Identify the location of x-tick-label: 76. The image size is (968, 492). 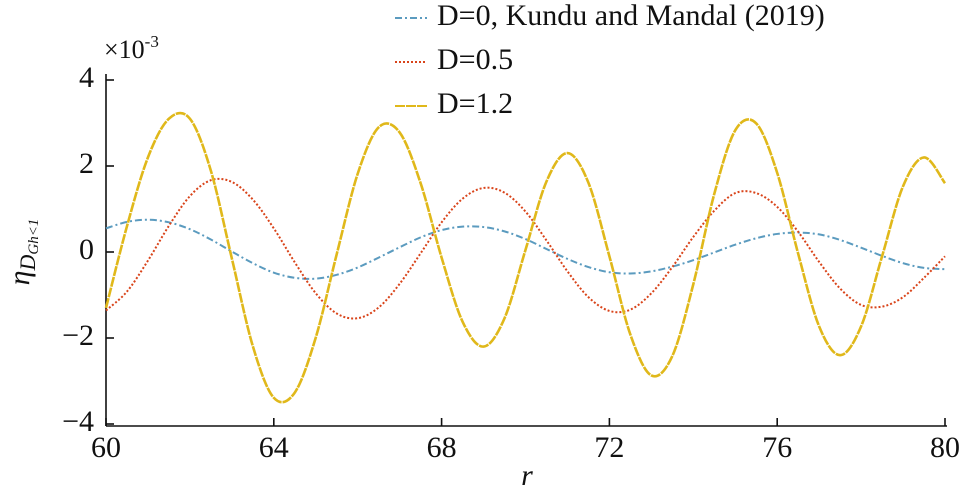
(777, 447).